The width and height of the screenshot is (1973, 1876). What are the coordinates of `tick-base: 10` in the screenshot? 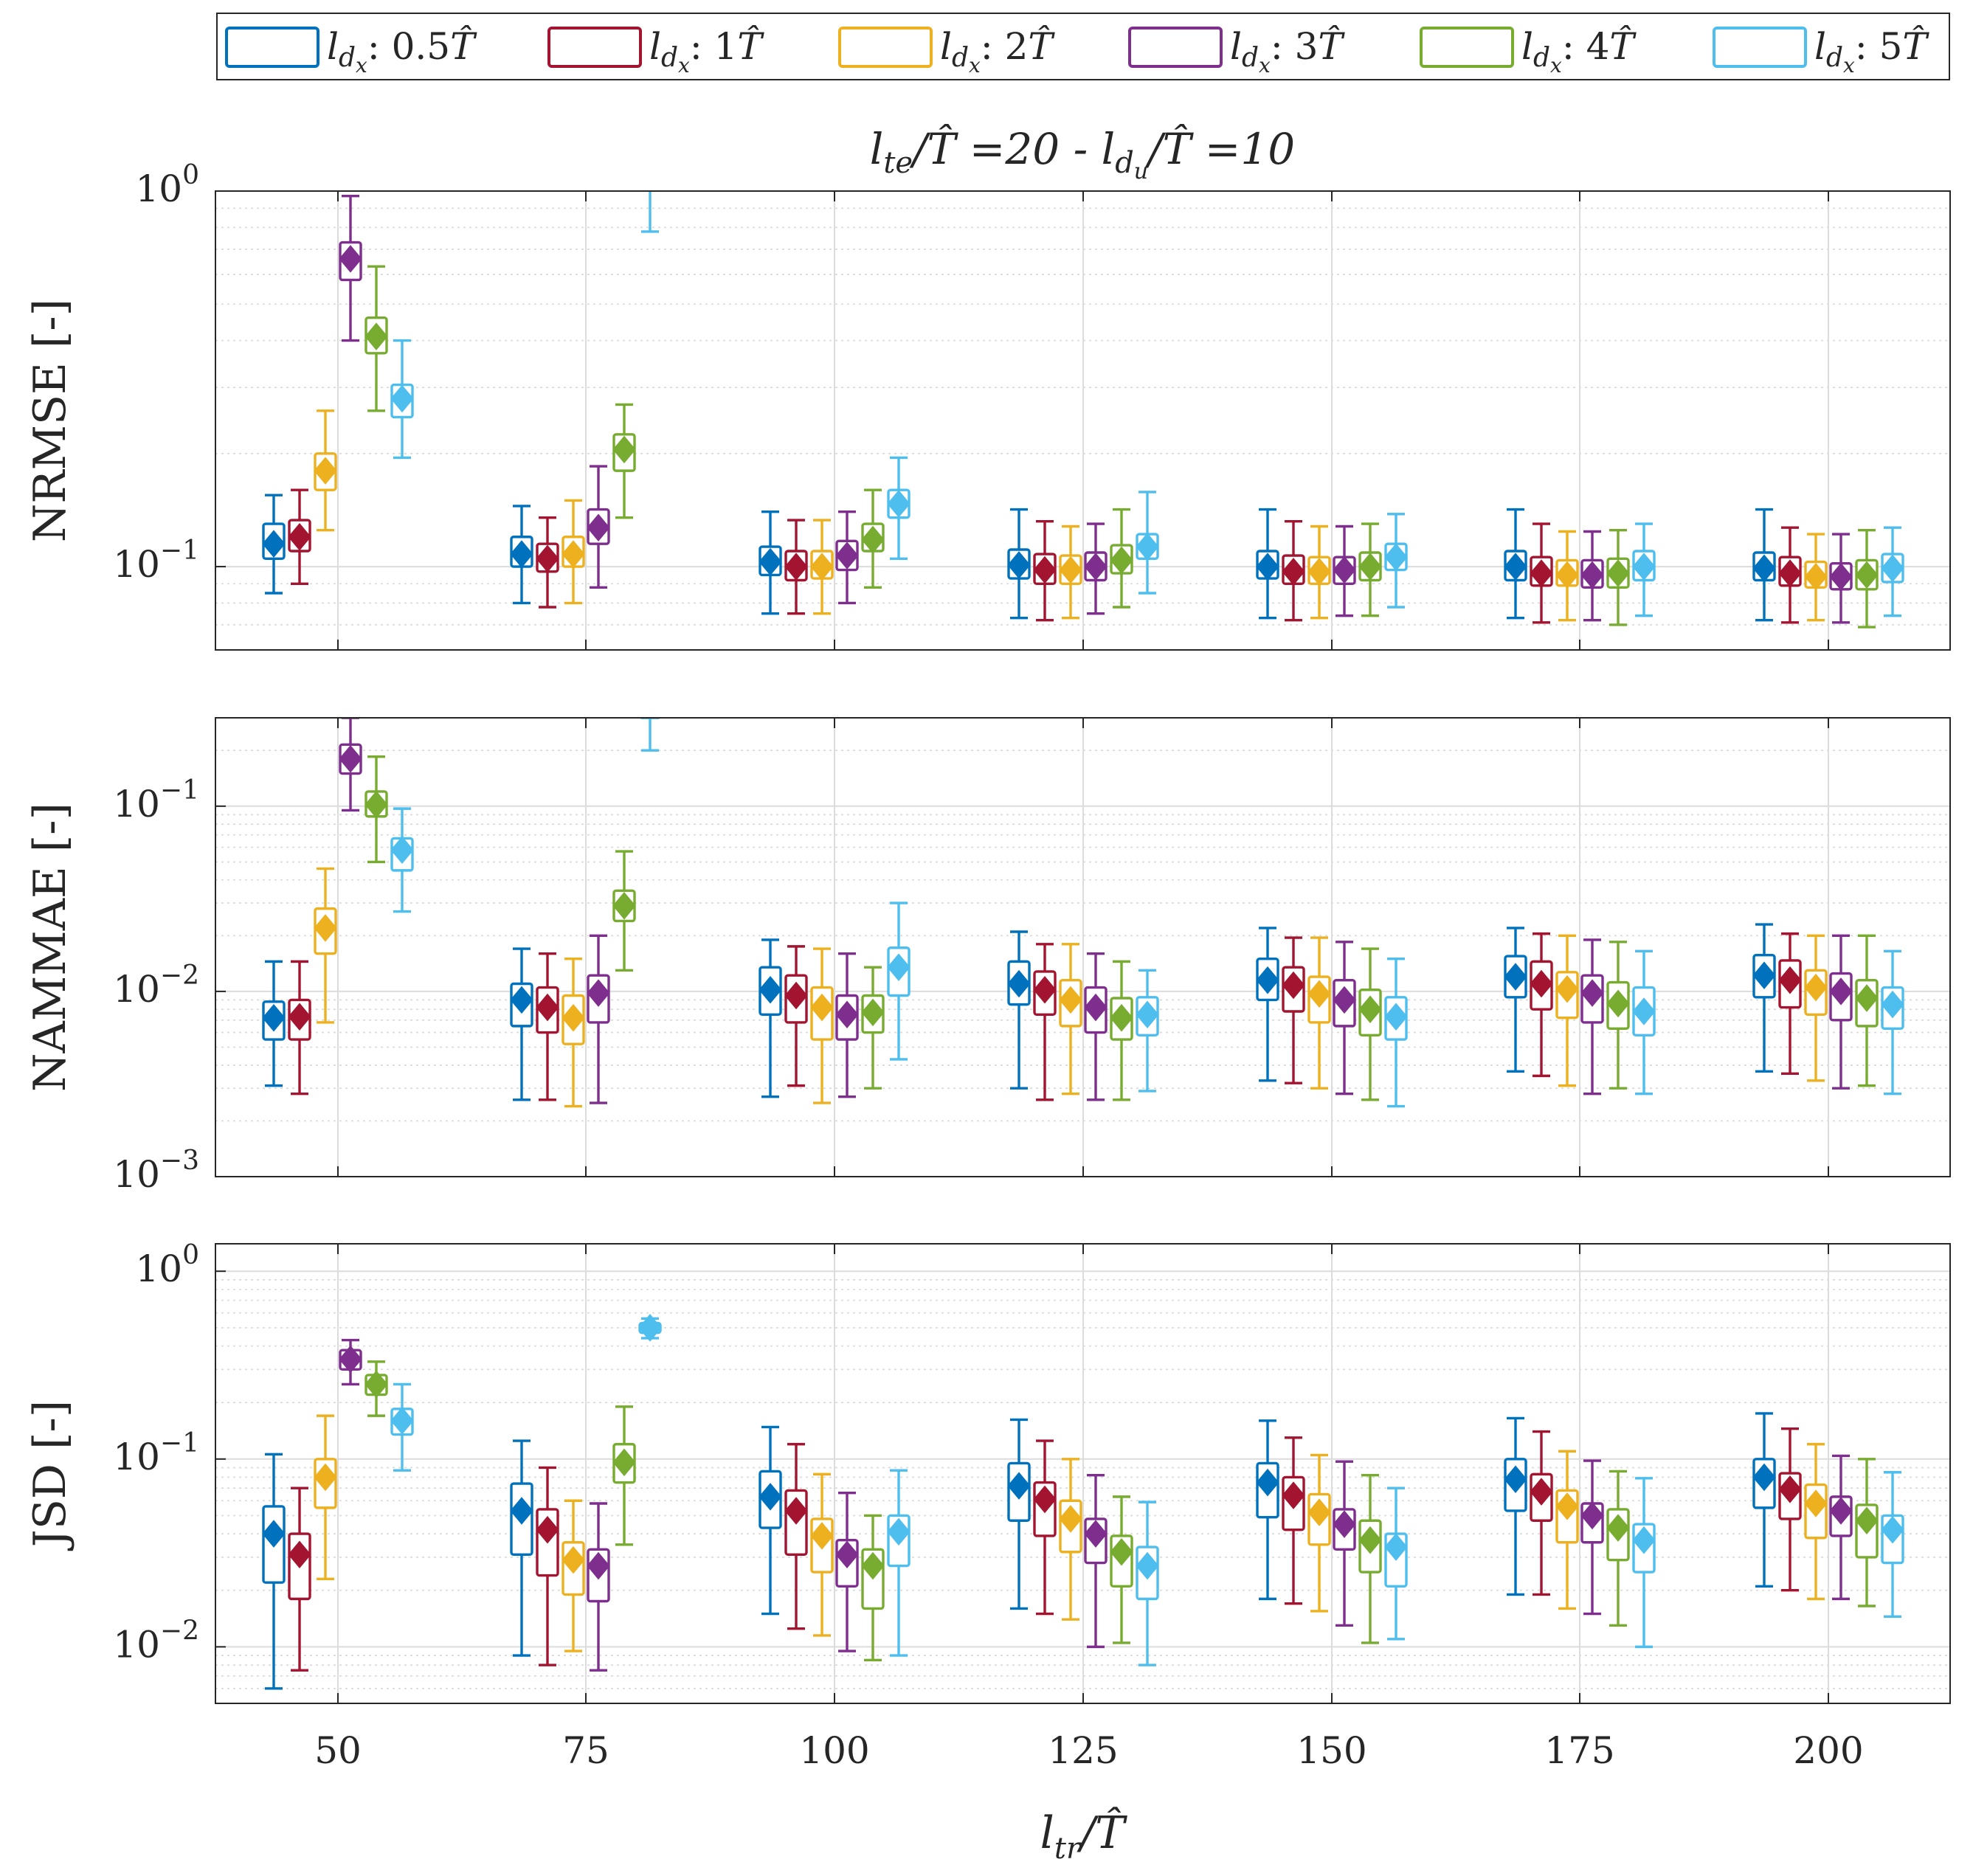 It's located at (158, 188).